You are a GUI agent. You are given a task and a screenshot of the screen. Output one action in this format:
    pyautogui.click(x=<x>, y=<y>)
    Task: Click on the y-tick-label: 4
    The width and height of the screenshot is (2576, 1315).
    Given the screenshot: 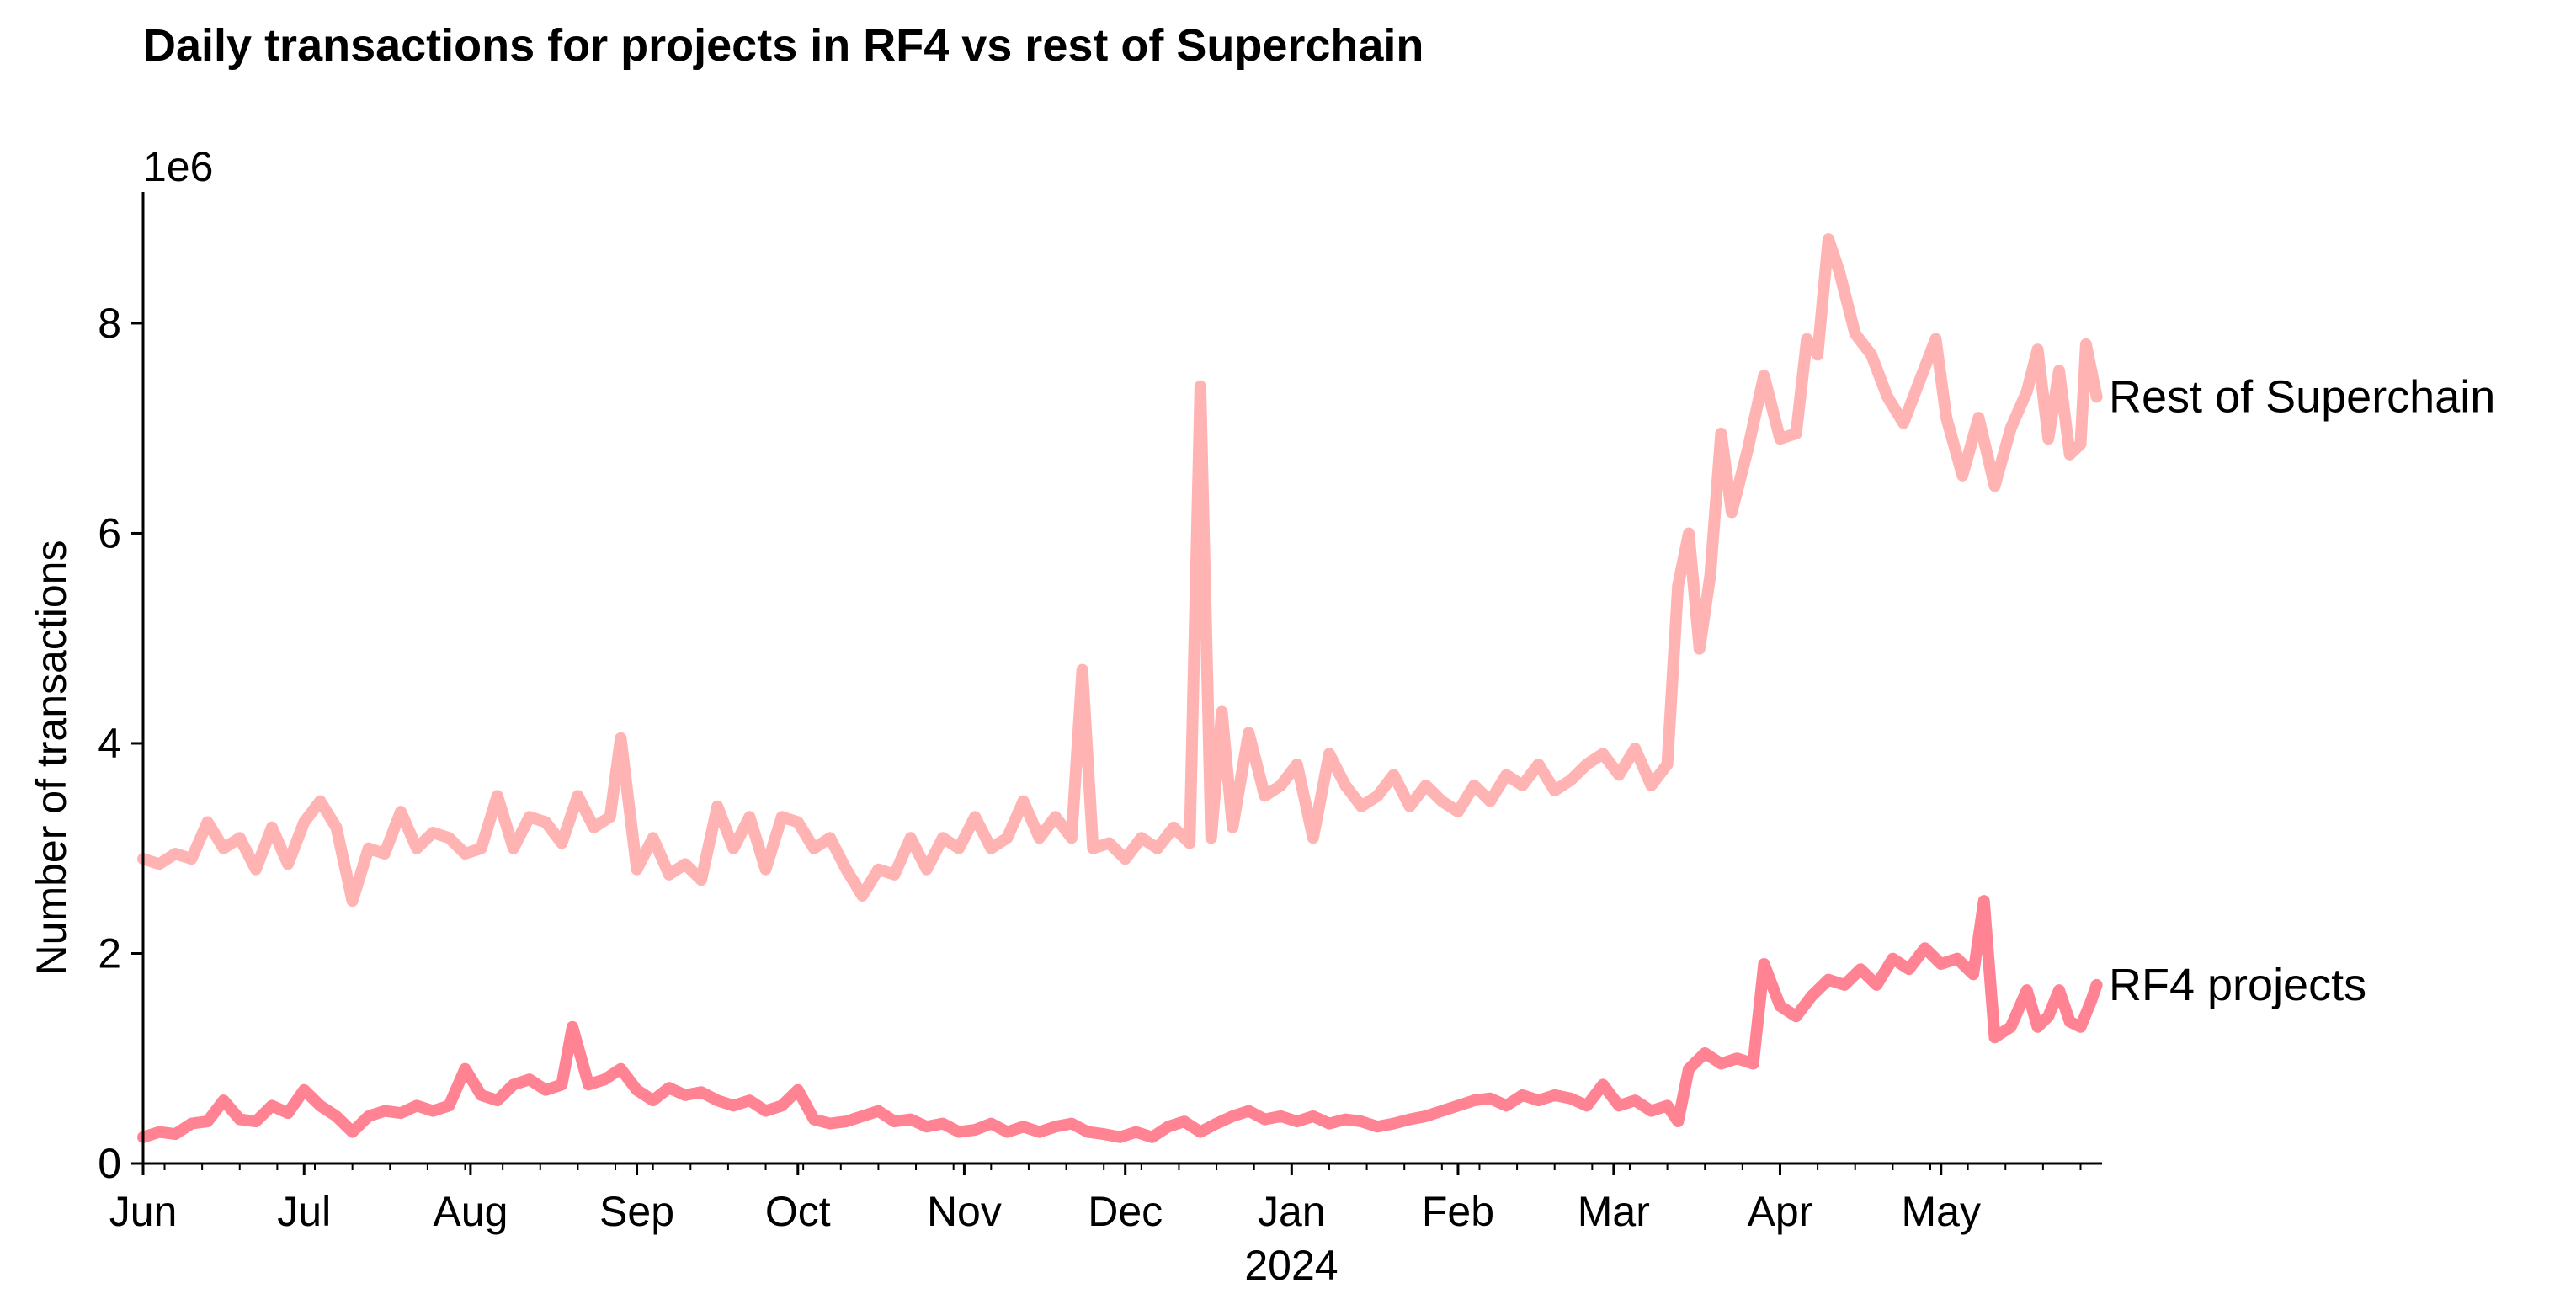 What is the action you would take?
    pyautogui.click(x=110, y=743)
    